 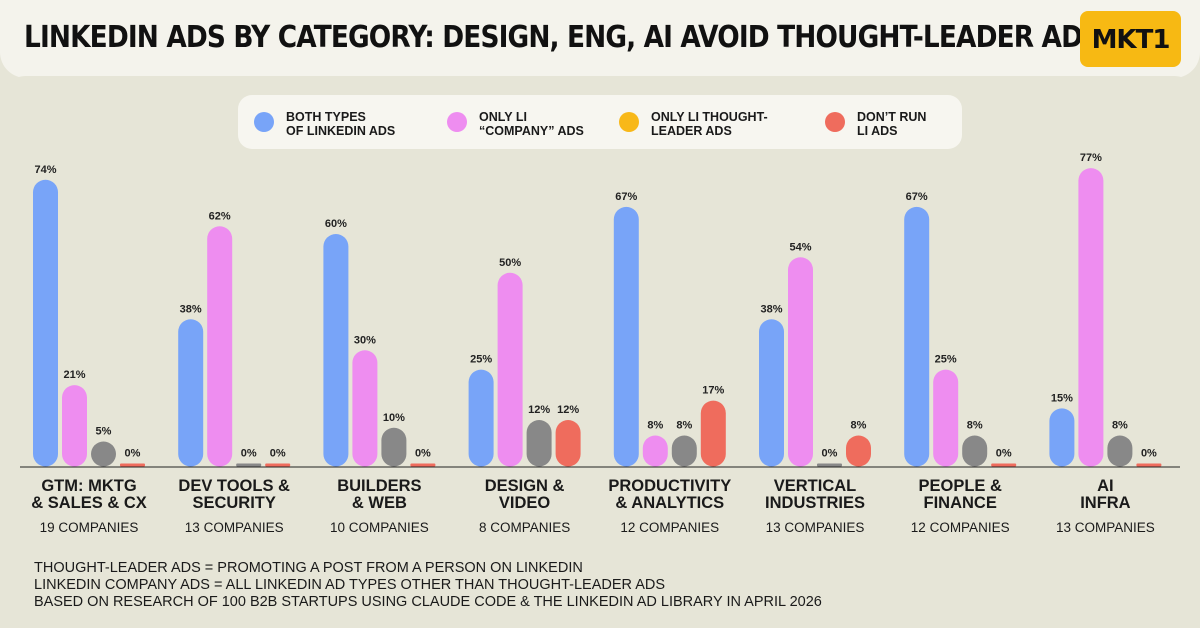 I want to click on data-label: 60%, so click(x=336, y=224).